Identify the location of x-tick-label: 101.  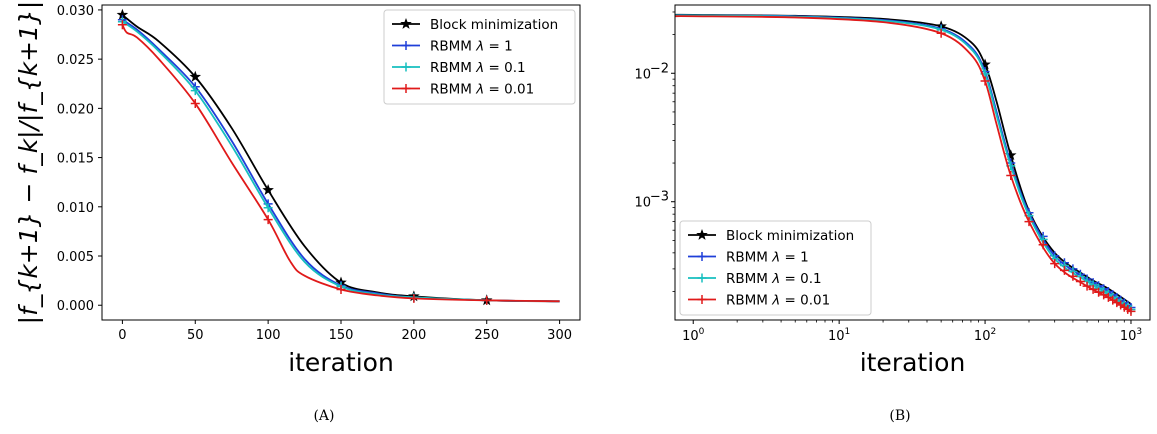
(839, 335).